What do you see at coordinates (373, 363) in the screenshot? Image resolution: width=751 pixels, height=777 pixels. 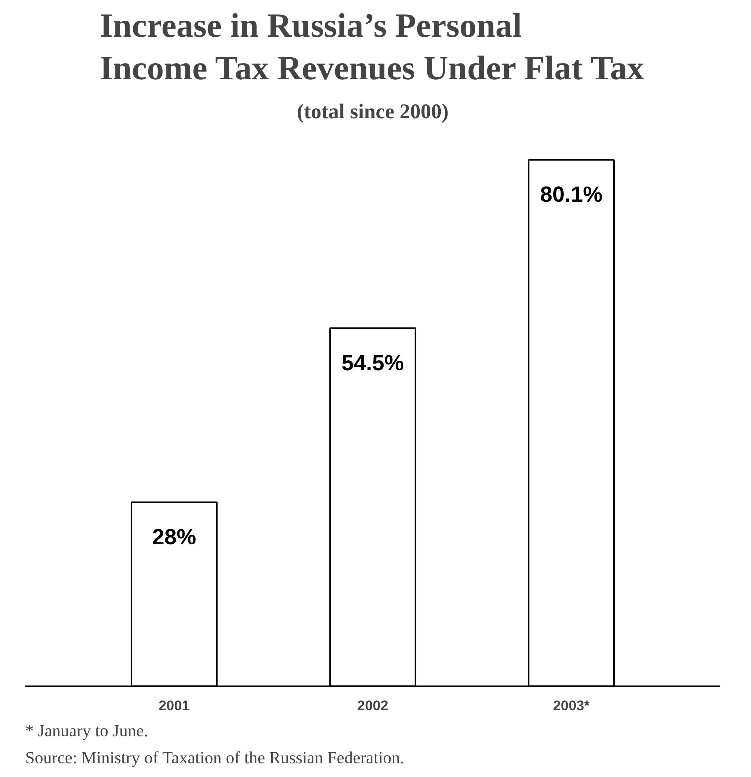 I see `data-label: 54.5%` at bounding box center [373, 363].